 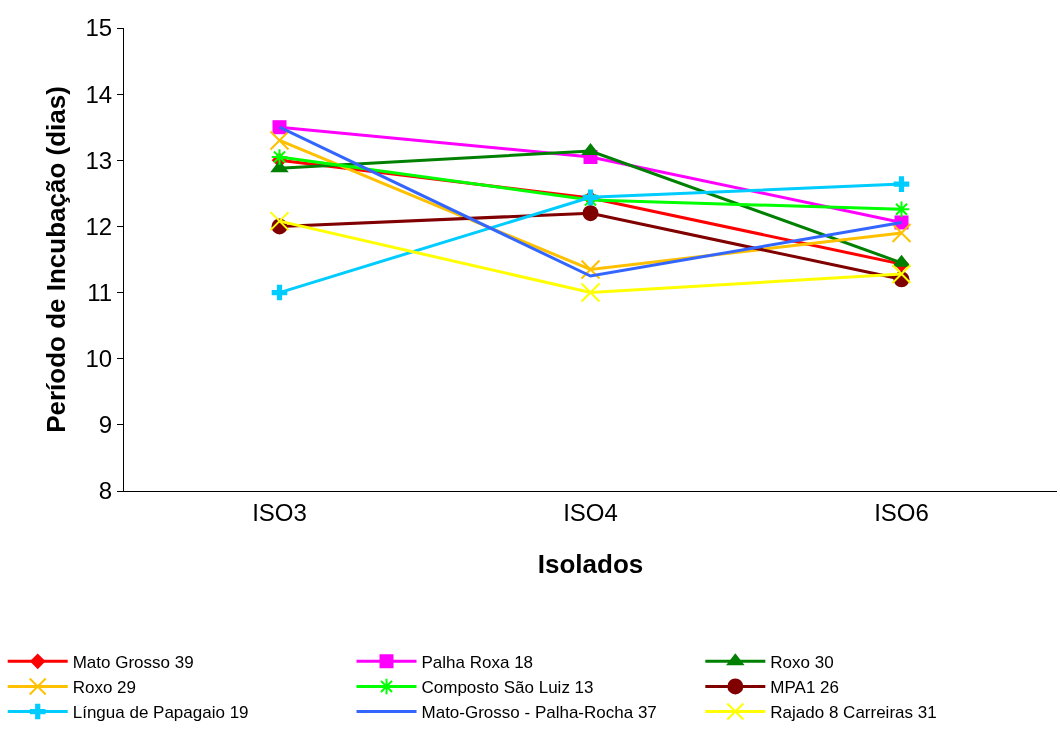 What do you see at coordinates (105, 491) in the screenshot?
I see `y-tick-label: 8` at bounding box center [105, 491].